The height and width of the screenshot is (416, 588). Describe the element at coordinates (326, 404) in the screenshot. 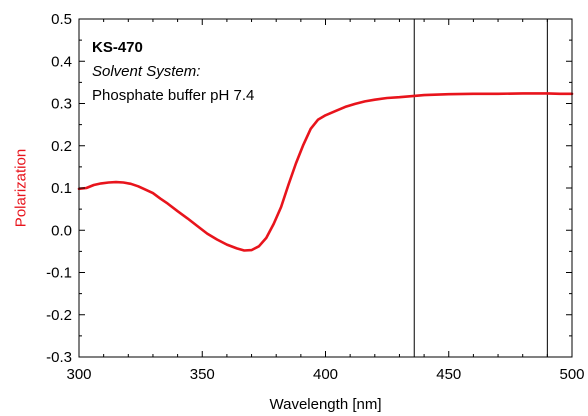

I see `x-axis-title: Wavelength [nm]` at that location.